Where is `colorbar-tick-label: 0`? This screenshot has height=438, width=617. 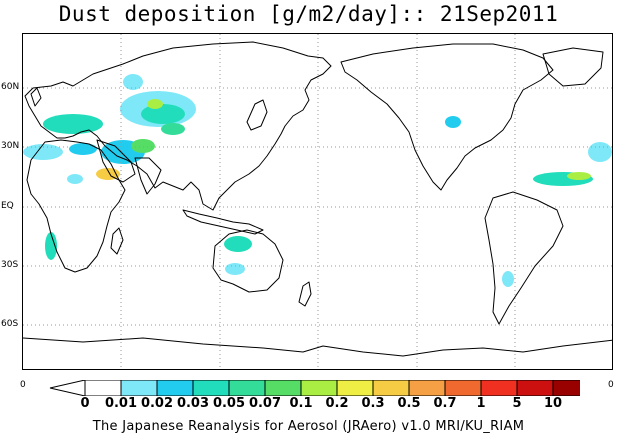 colorbar-tick-label: 0 is located at coordinates (85, 403).